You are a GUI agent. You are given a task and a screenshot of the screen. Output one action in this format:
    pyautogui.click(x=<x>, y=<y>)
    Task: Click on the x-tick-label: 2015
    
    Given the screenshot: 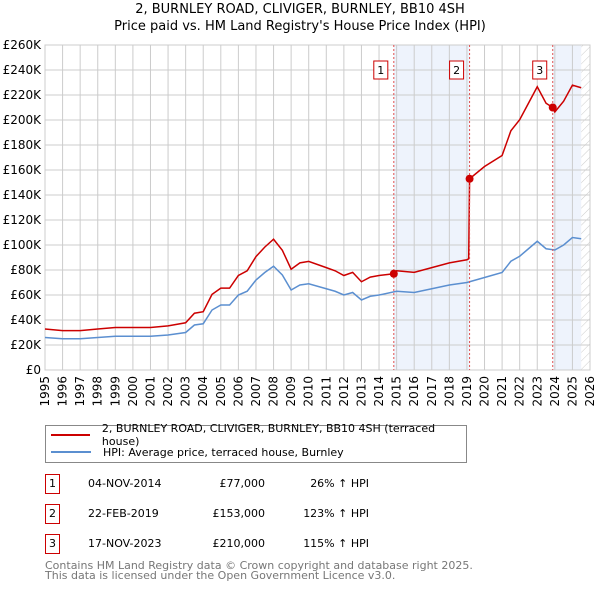 What is the action you would take?
    pyautogui.click(x=397, y=391)
    